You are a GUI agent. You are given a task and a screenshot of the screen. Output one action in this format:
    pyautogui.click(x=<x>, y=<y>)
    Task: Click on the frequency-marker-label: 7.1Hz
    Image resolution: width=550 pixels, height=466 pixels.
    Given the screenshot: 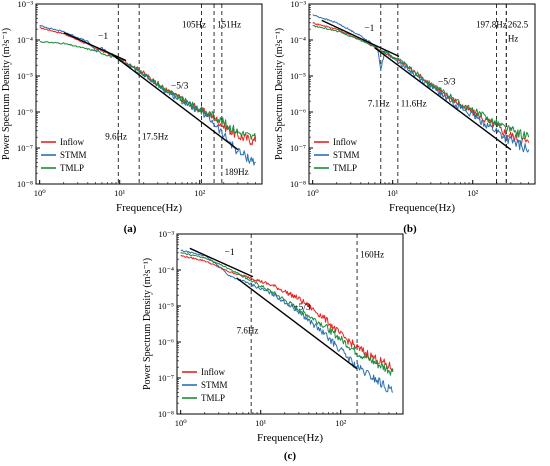 What is the action you would take?
    pyautogui.click(x=379, y=104)
    